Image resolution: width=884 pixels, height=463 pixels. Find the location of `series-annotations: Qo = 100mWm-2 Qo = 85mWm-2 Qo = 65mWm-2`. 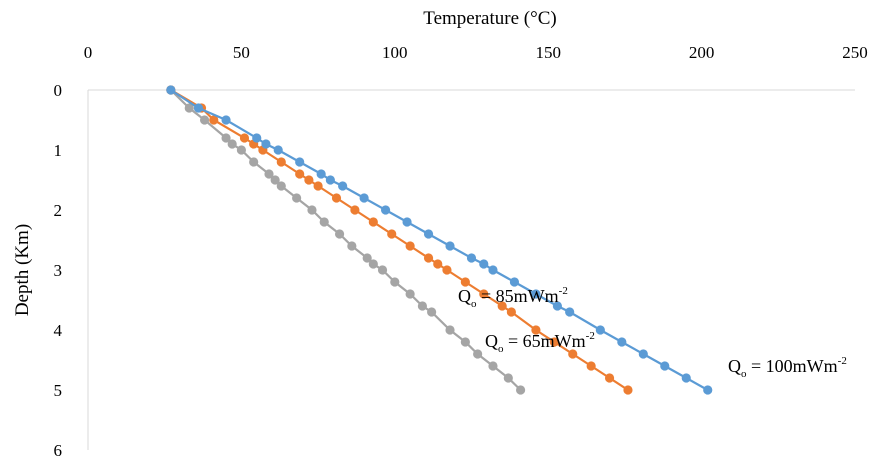

series-annotations: Qo = 100mWm-2 Qo = 85mWm-2 Qo = 65mWm-2 is located at coordinates (652, 332).